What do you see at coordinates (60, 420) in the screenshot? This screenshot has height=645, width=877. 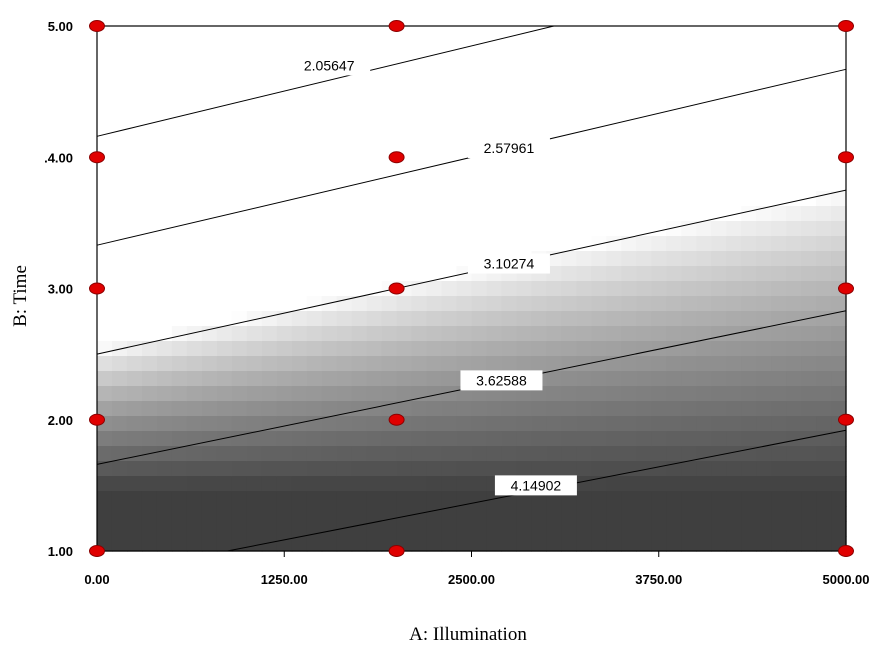 I see `y-tick-label: 2.00` at bounding box center [60, 420].